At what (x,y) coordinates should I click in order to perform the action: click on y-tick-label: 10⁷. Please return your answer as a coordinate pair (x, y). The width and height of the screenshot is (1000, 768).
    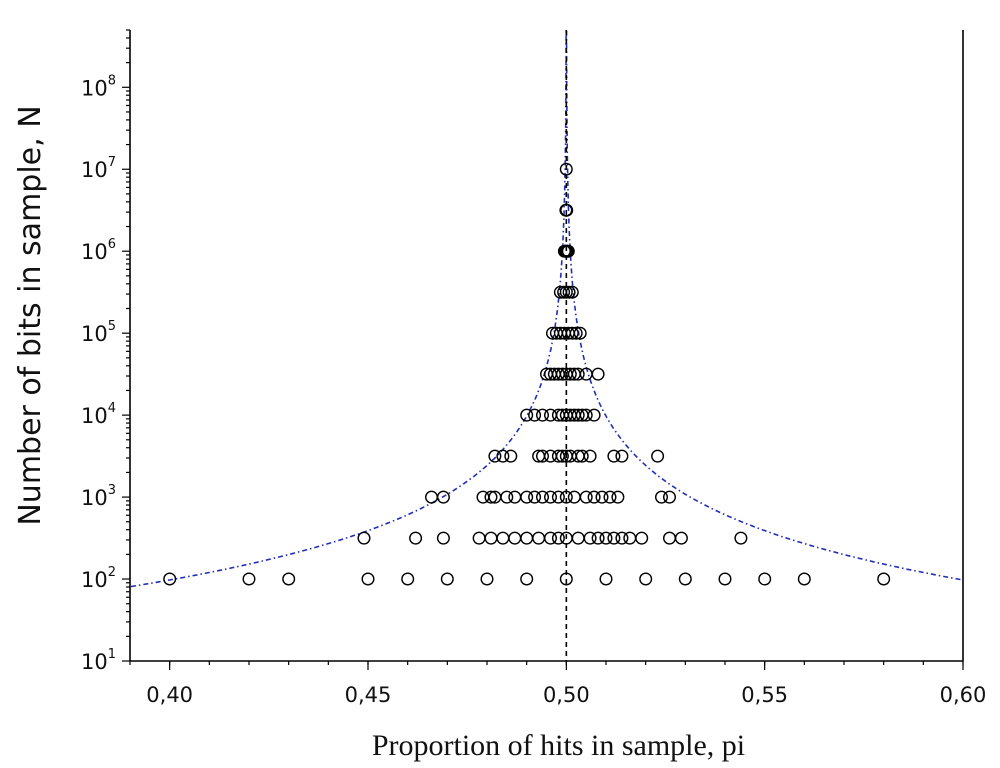
    Looking at the image, I should click on (98, 168).